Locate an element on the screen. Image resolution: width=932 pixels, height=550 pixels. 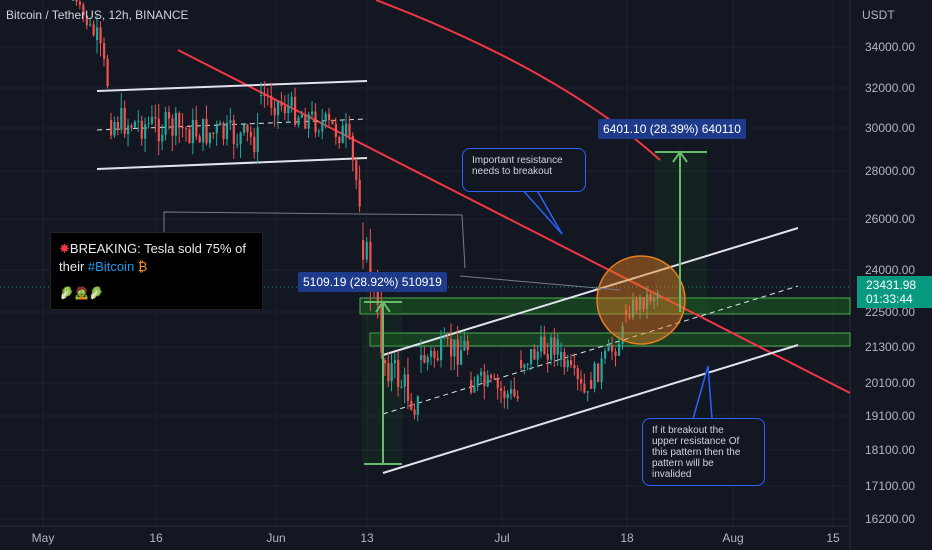
note-invalidation-line-4: pattern will be is located at coordinates (683, 463).